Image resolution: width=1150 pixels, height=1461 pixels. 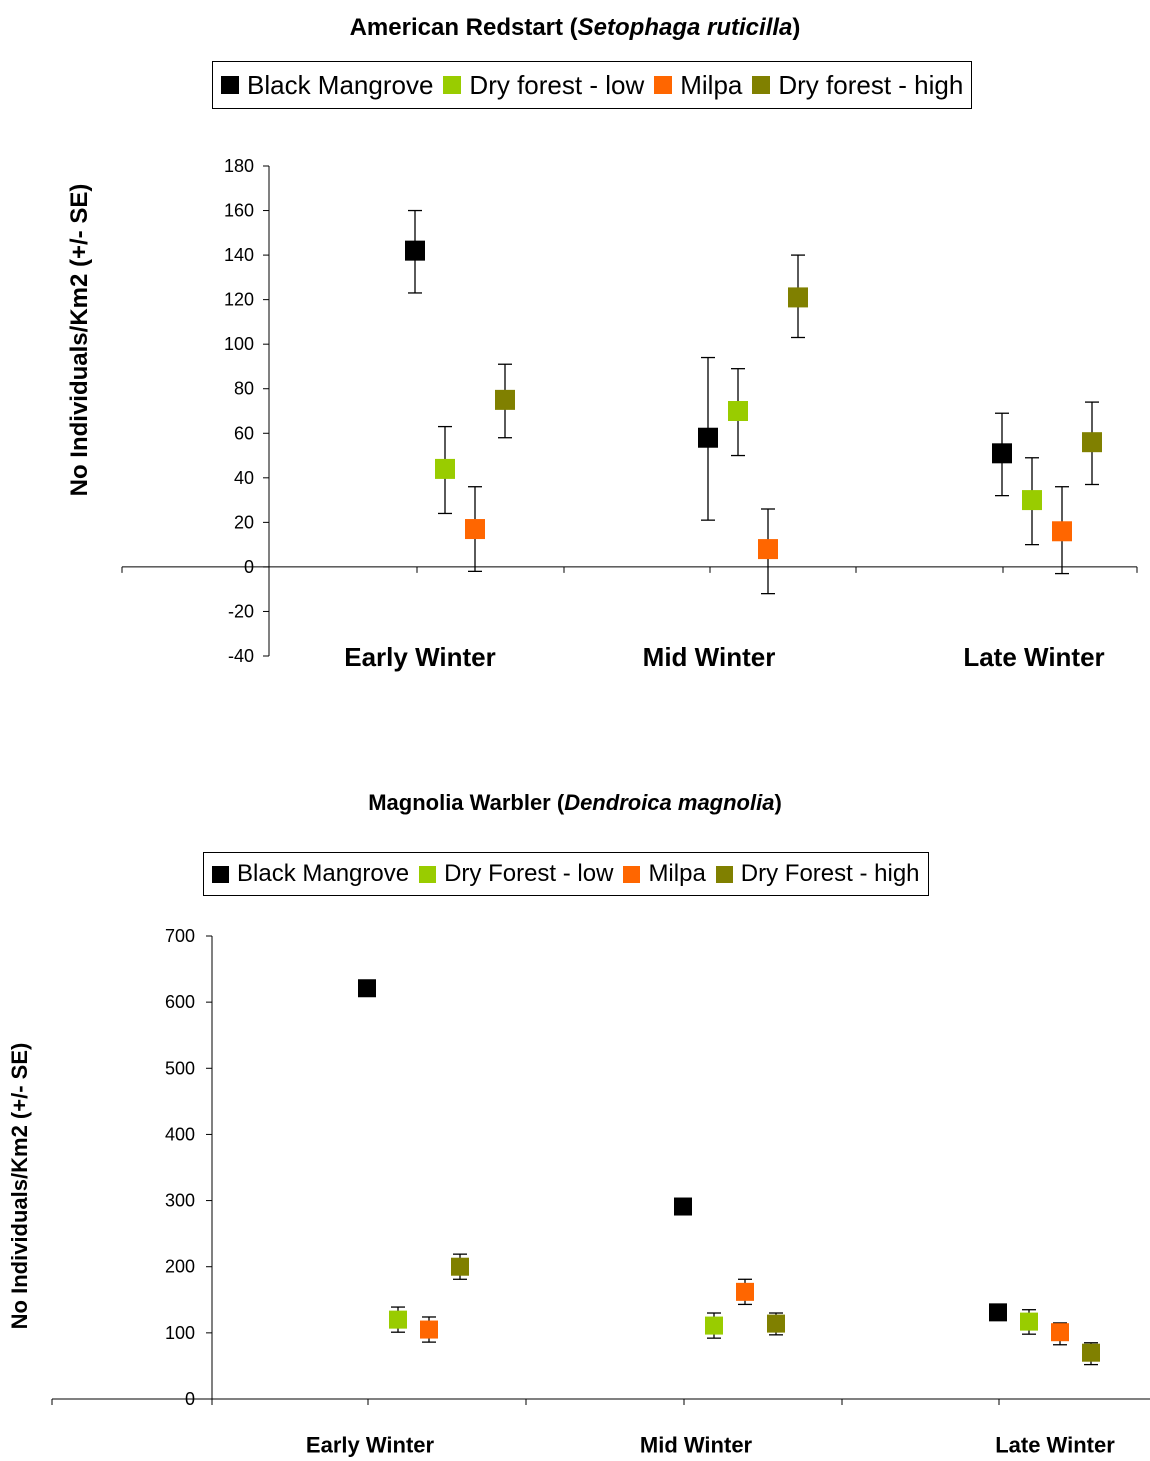 What do you see at coordinates (180, 1134) in the screenshot?
I see `y-tick-label: 400` at bounding box center [180, 1134].